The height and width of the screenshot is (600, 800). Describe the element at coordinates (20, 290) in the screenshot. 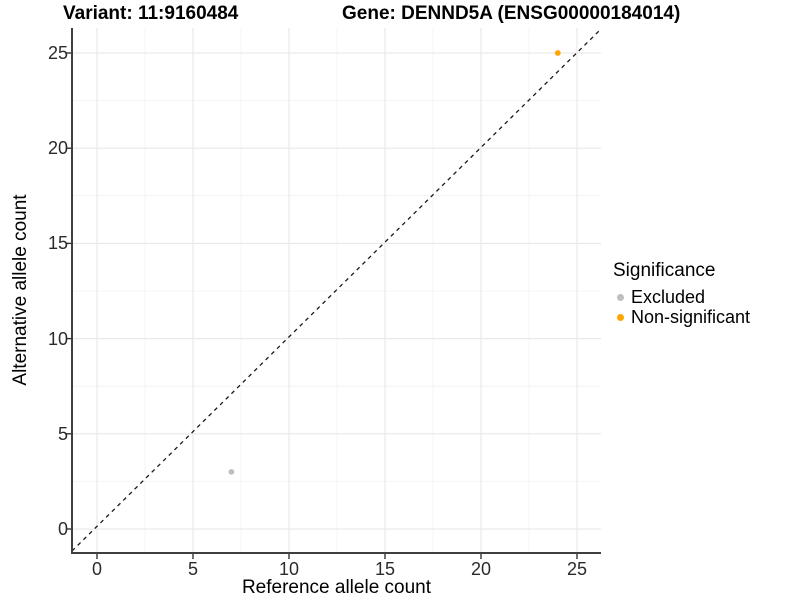

I see `y-axis-title: Alternative allele count` at that location.